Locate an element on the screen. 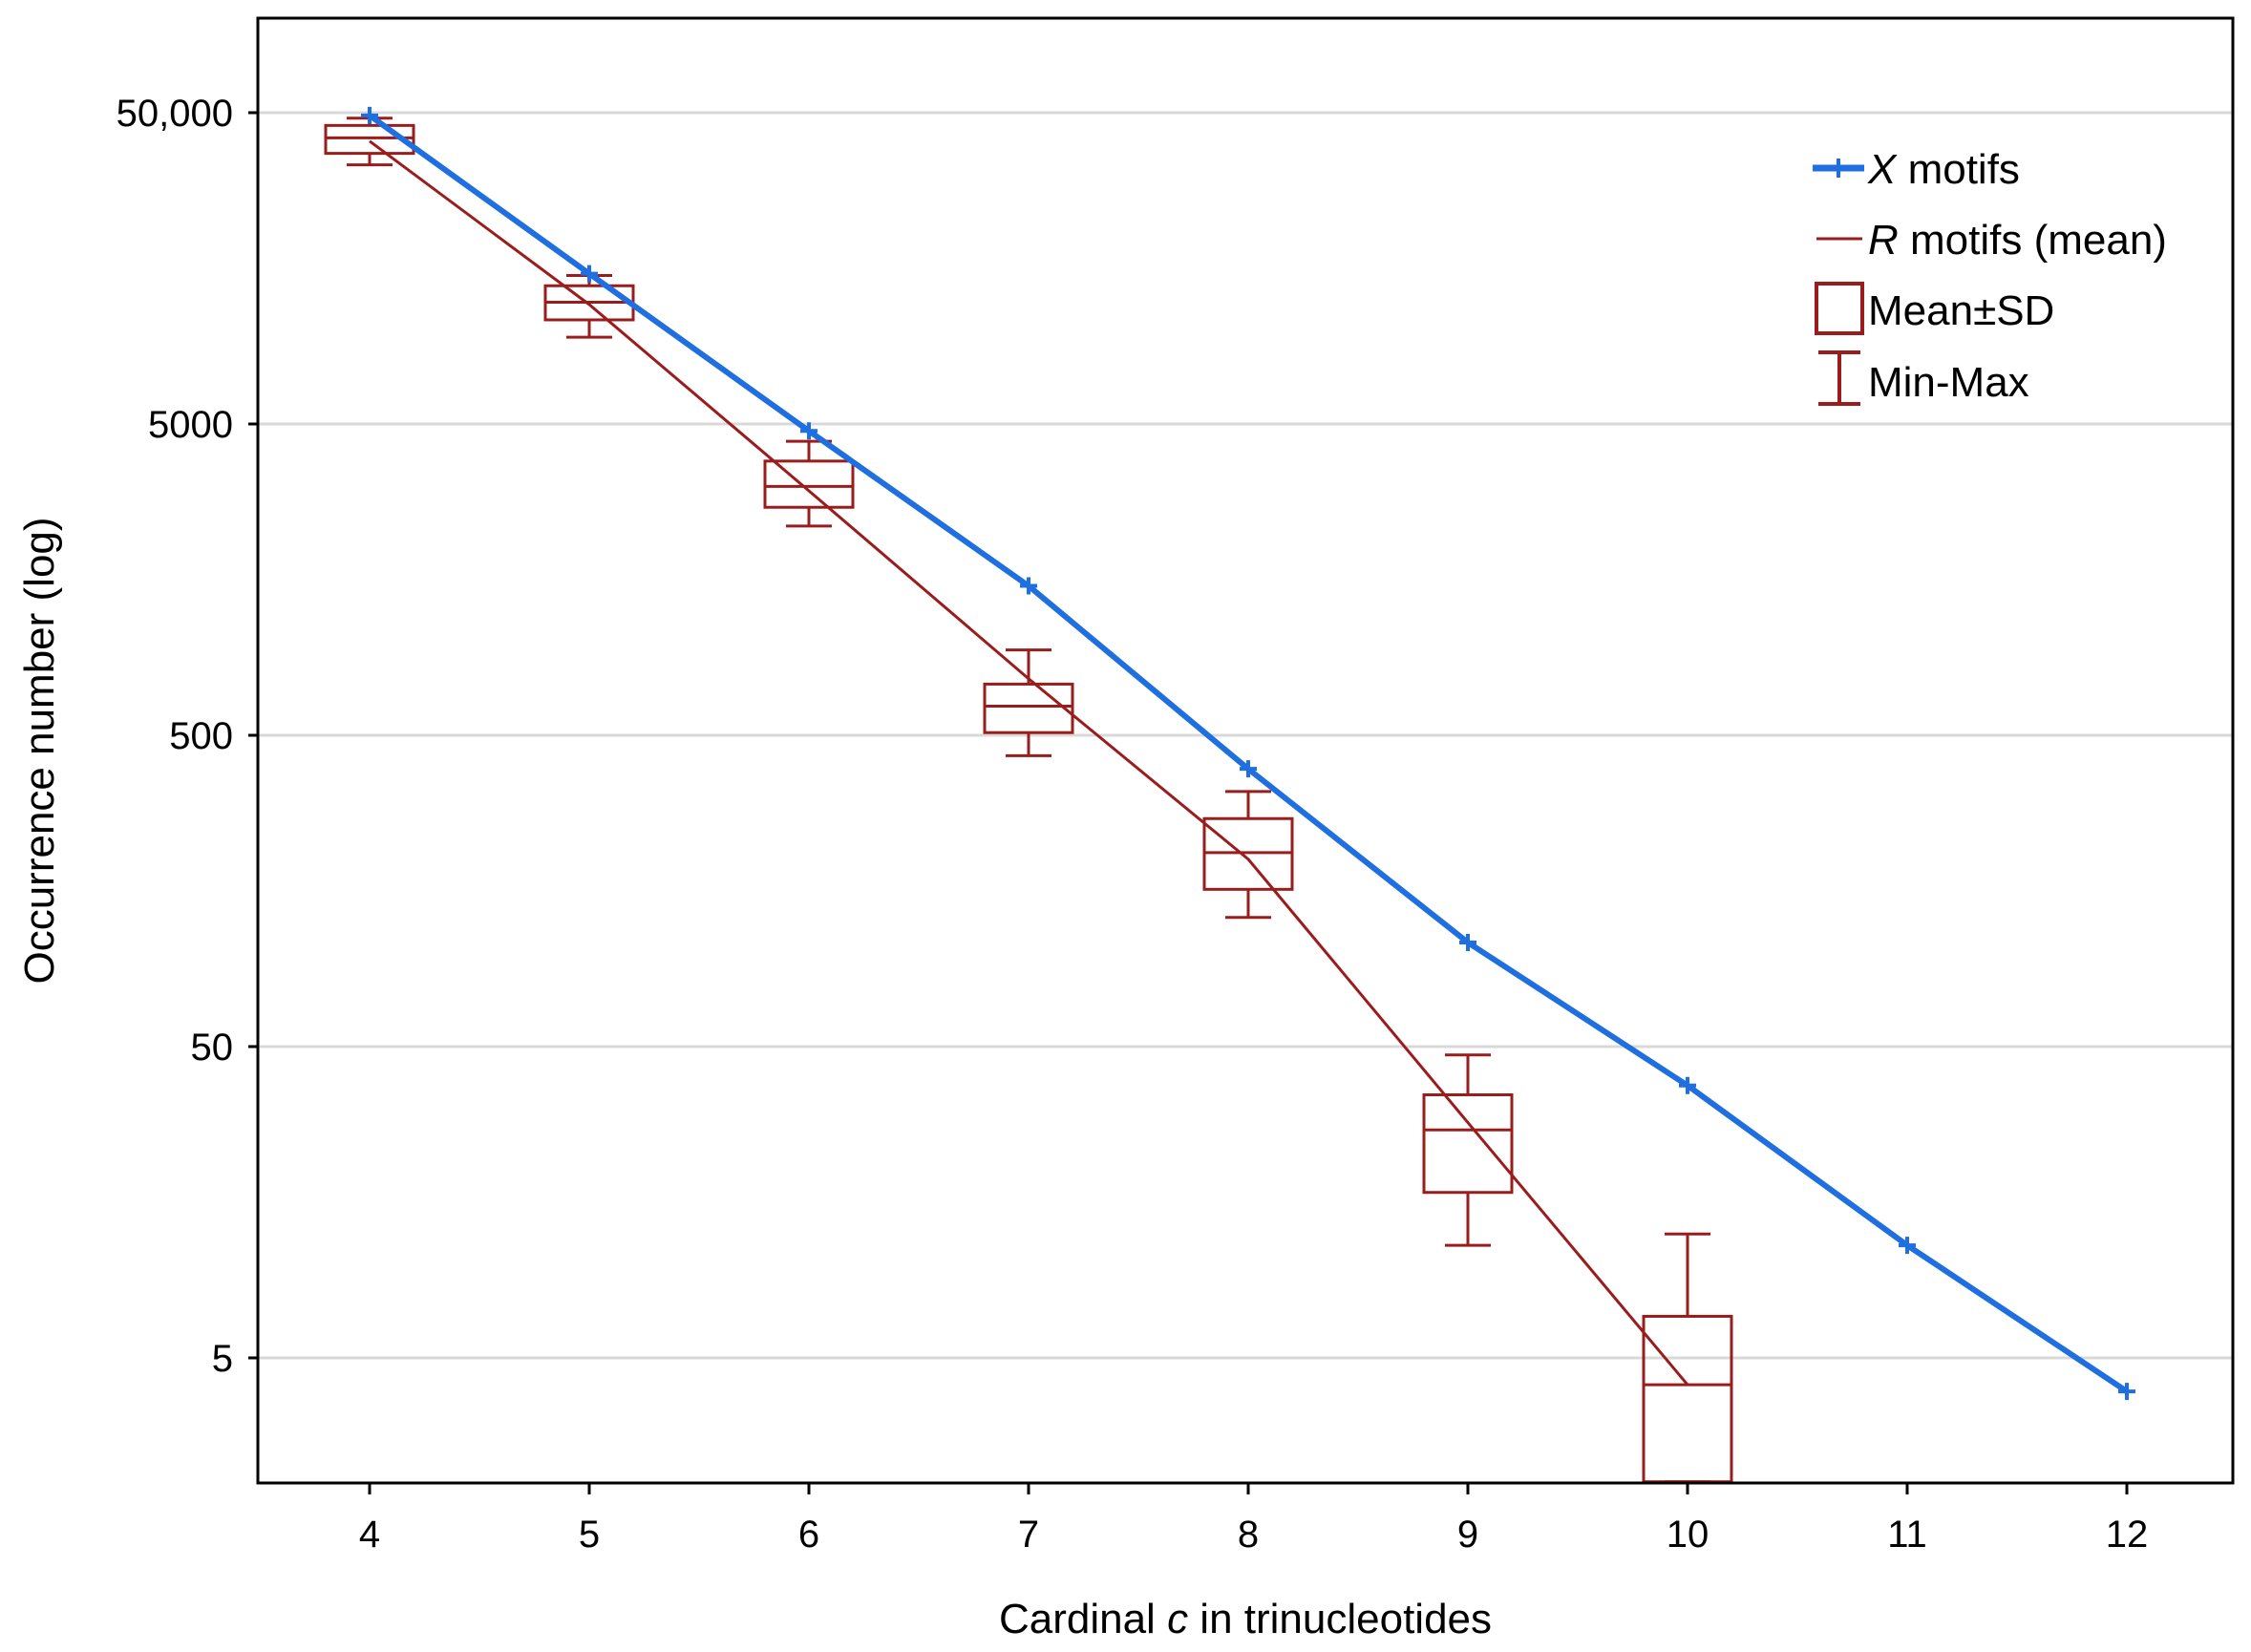  x-axis-title-variable: c is located at coordinates (1177, 1619).